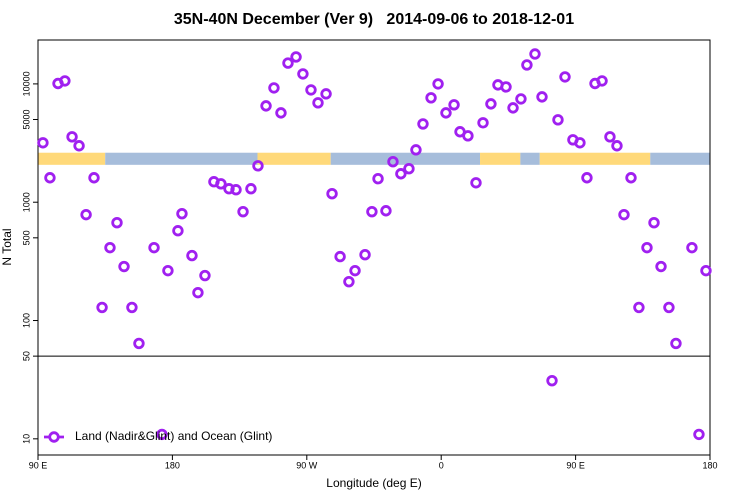 This screenshot has width=750, height=500. What do you see at coordinates (373, 483) in the screenshot?
I see `x-axis-label: Longitude (deg E)` at bounding box center [373, 483].